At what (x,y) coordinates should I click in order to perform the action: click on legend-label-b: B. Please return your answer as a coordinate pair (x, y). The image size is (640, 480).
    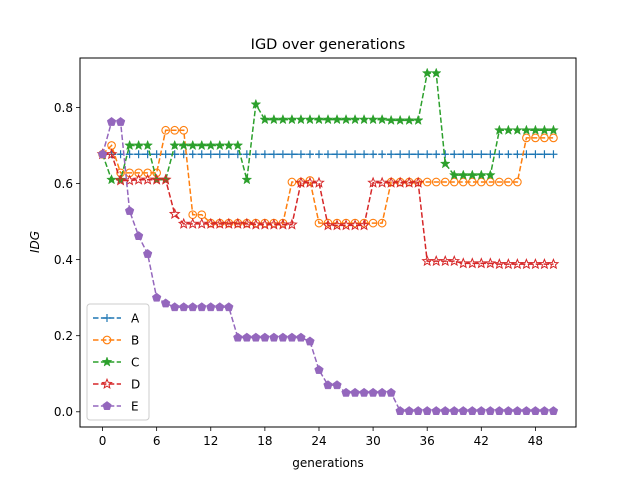
    Looking at the image, I should click on (135, 340).